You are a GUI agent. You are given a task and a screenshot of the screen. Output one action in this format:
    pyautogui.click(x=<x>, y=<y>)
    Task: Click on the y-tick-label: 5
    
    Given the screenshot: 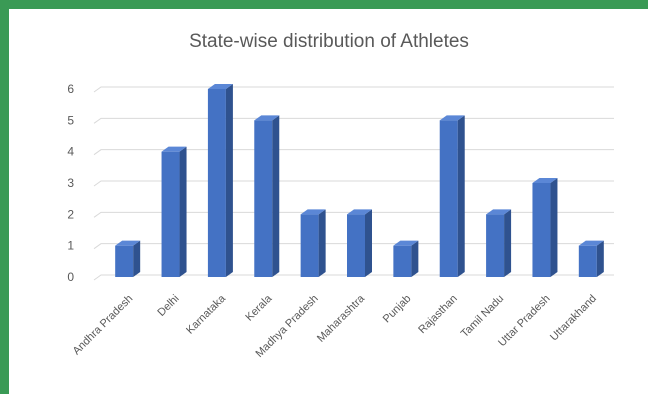 What is the action you would take?
    pyautogui.click(x=70, y=120)
    